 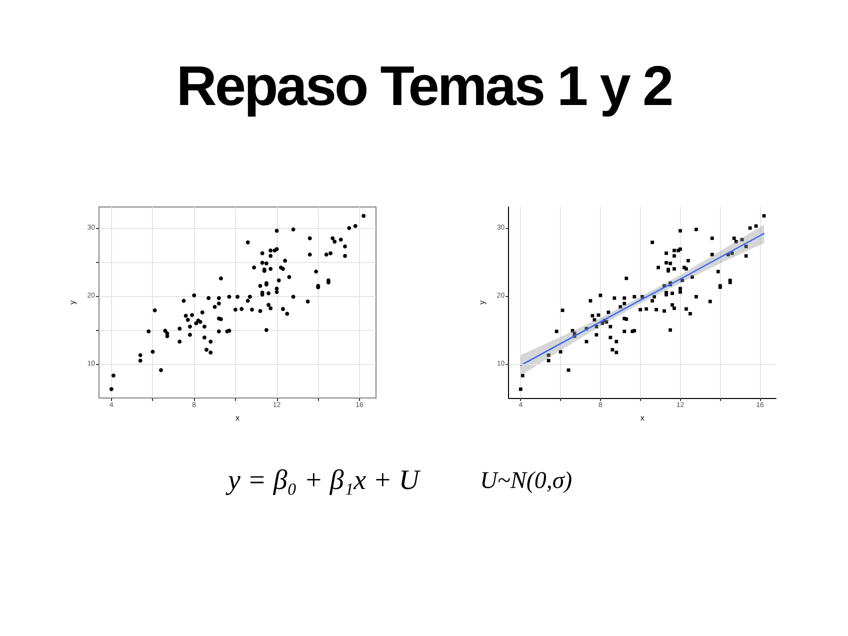 What do you see at coordinates (526, 481) in the screenshot?
I see `text: U~N(0,σ)` at bounding box center [526, 481].